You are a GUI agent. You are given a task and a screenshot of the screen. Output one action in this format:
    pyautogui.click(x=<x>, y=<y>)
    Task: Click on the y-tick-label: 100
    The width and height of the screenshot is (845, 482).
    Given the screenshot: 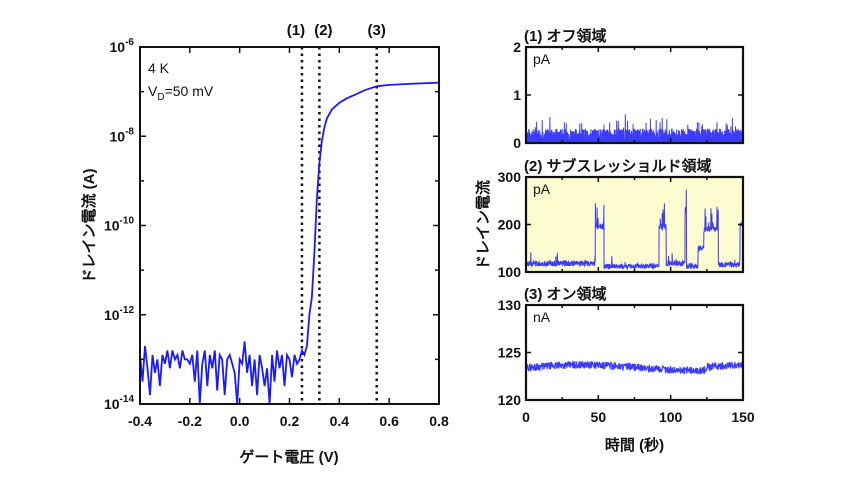 What is the action you would take?
    pyautogui.click(x=510, y=272)
    